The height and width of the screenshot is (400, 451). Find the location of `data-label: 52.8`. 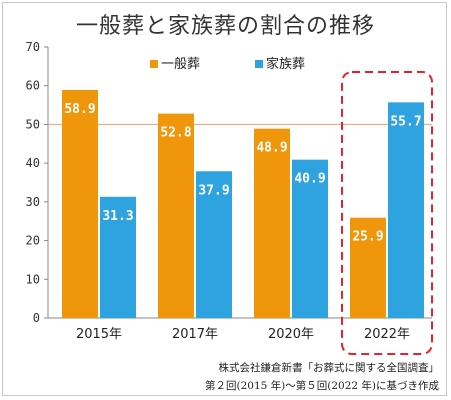

data-label: 52.8 is located at coordinates (175, 133).